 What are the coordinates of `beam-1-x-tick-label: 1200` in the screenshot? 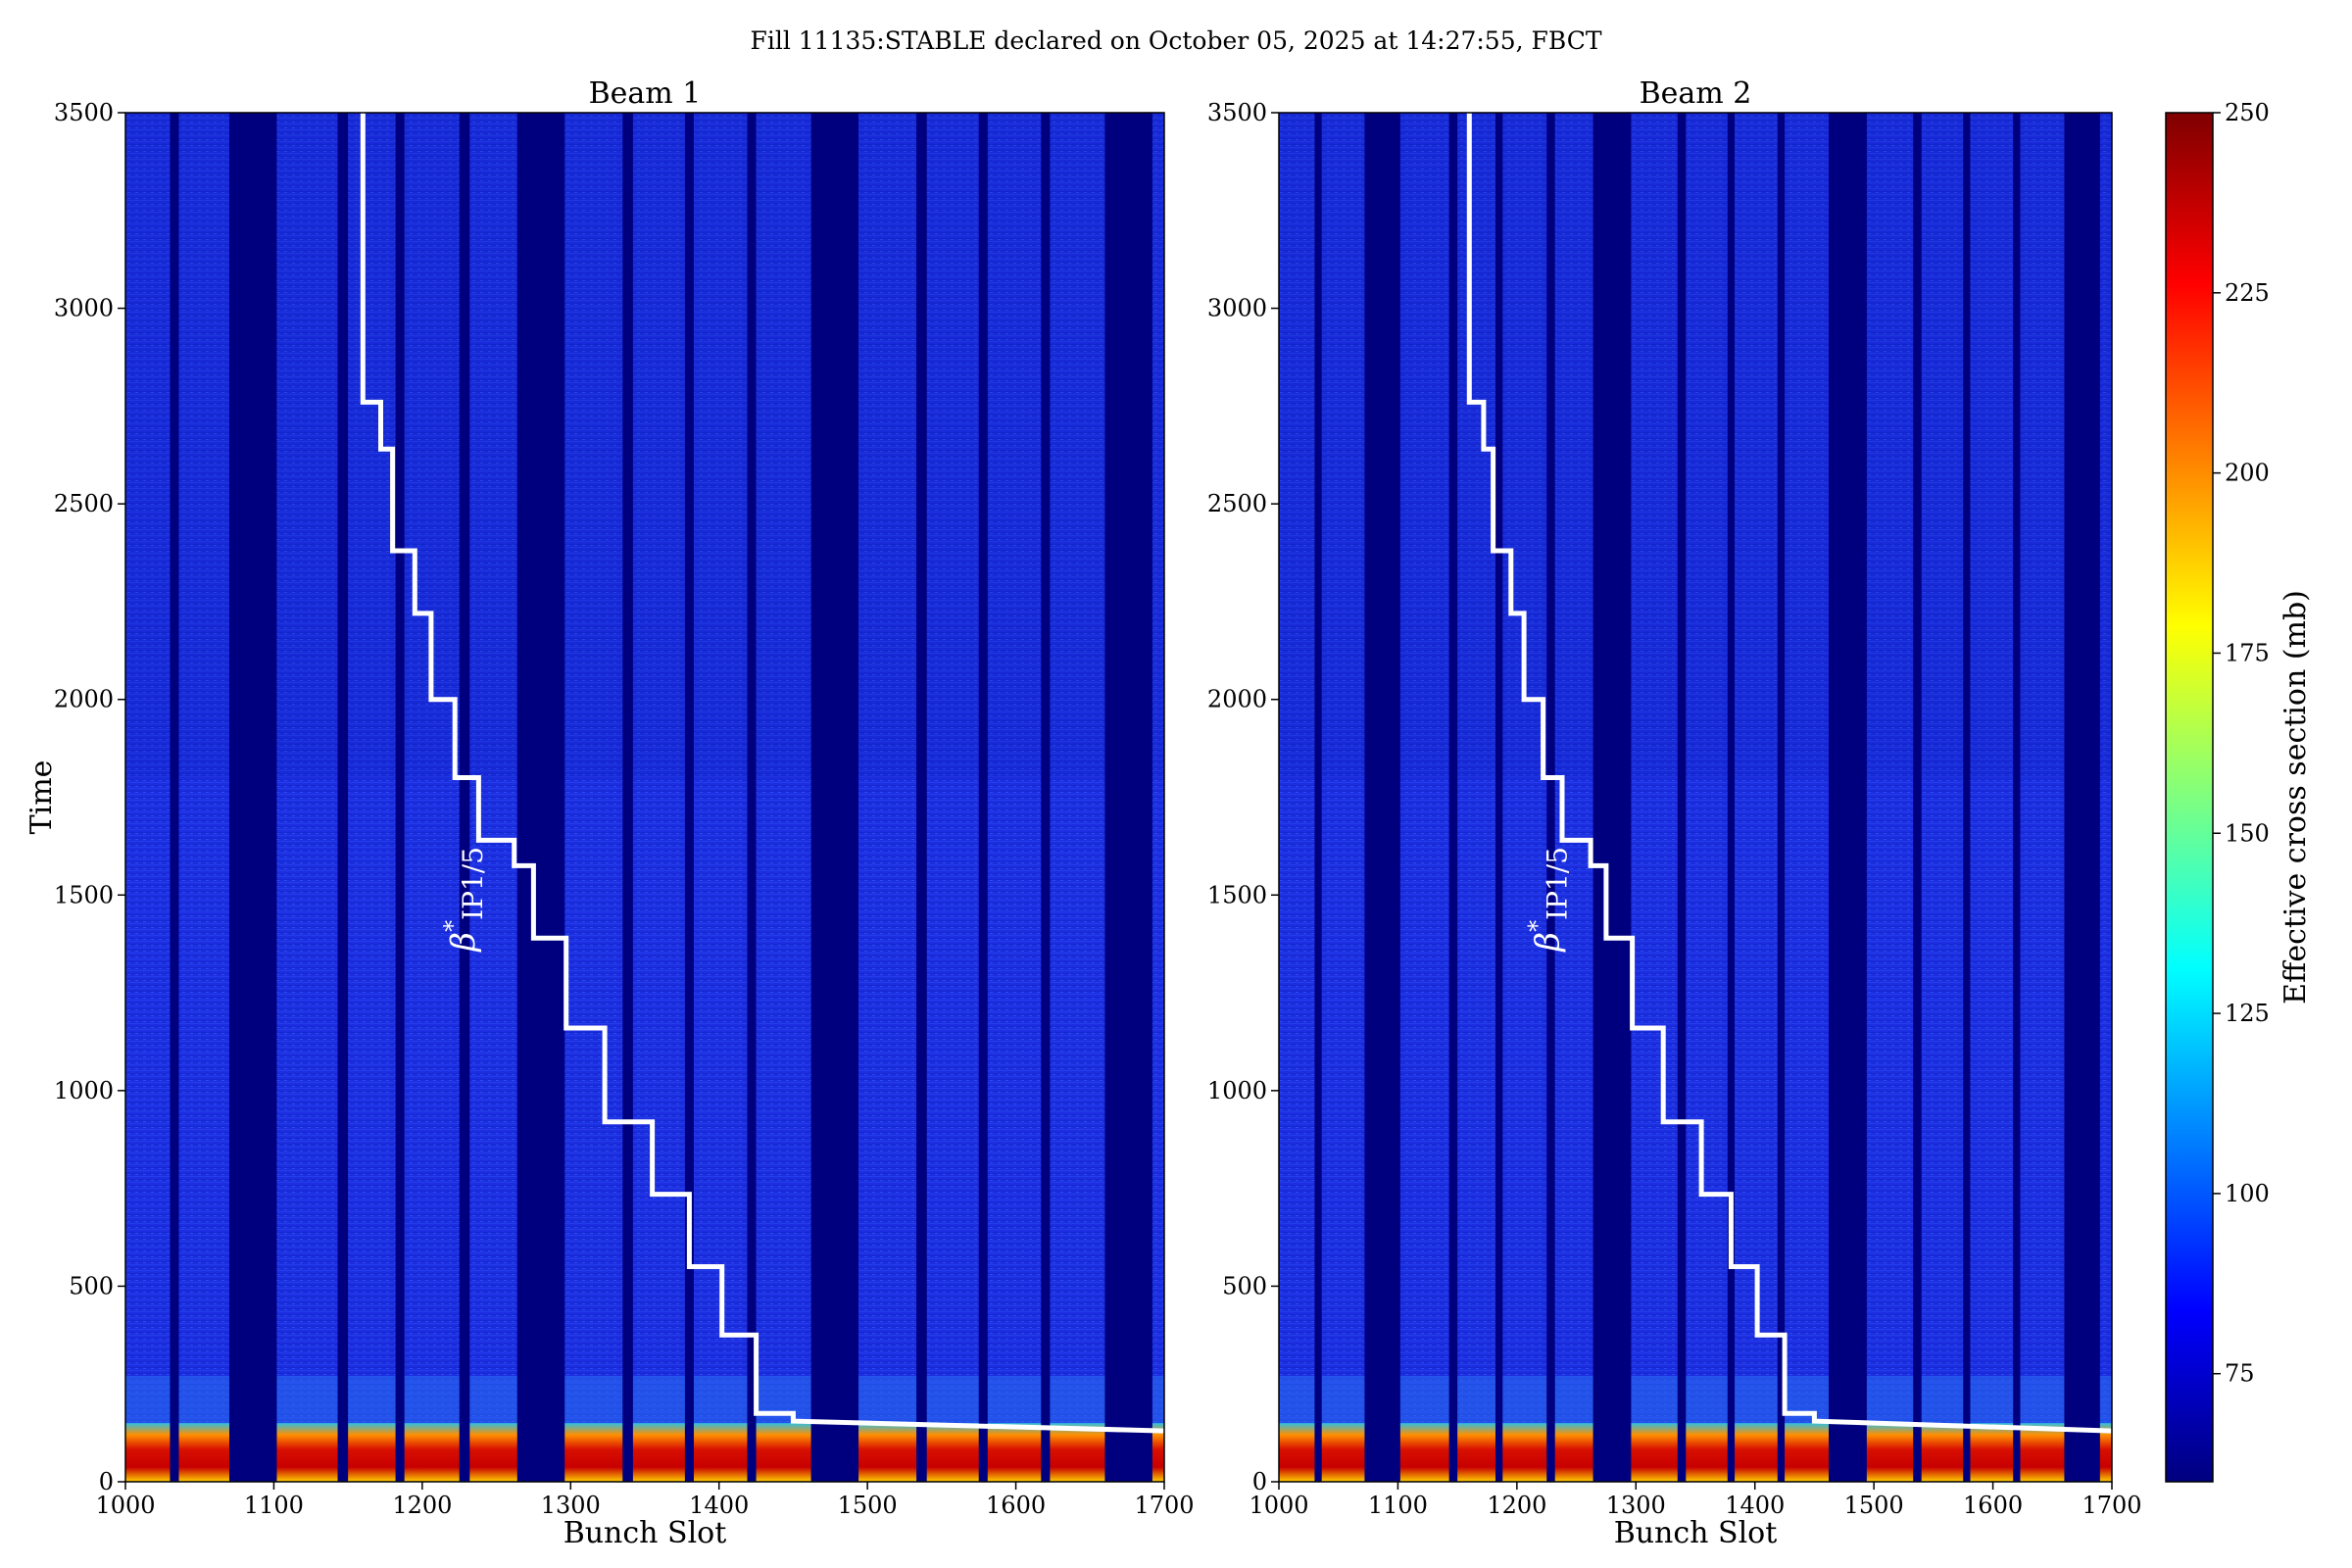 It's located at (422, 1505).